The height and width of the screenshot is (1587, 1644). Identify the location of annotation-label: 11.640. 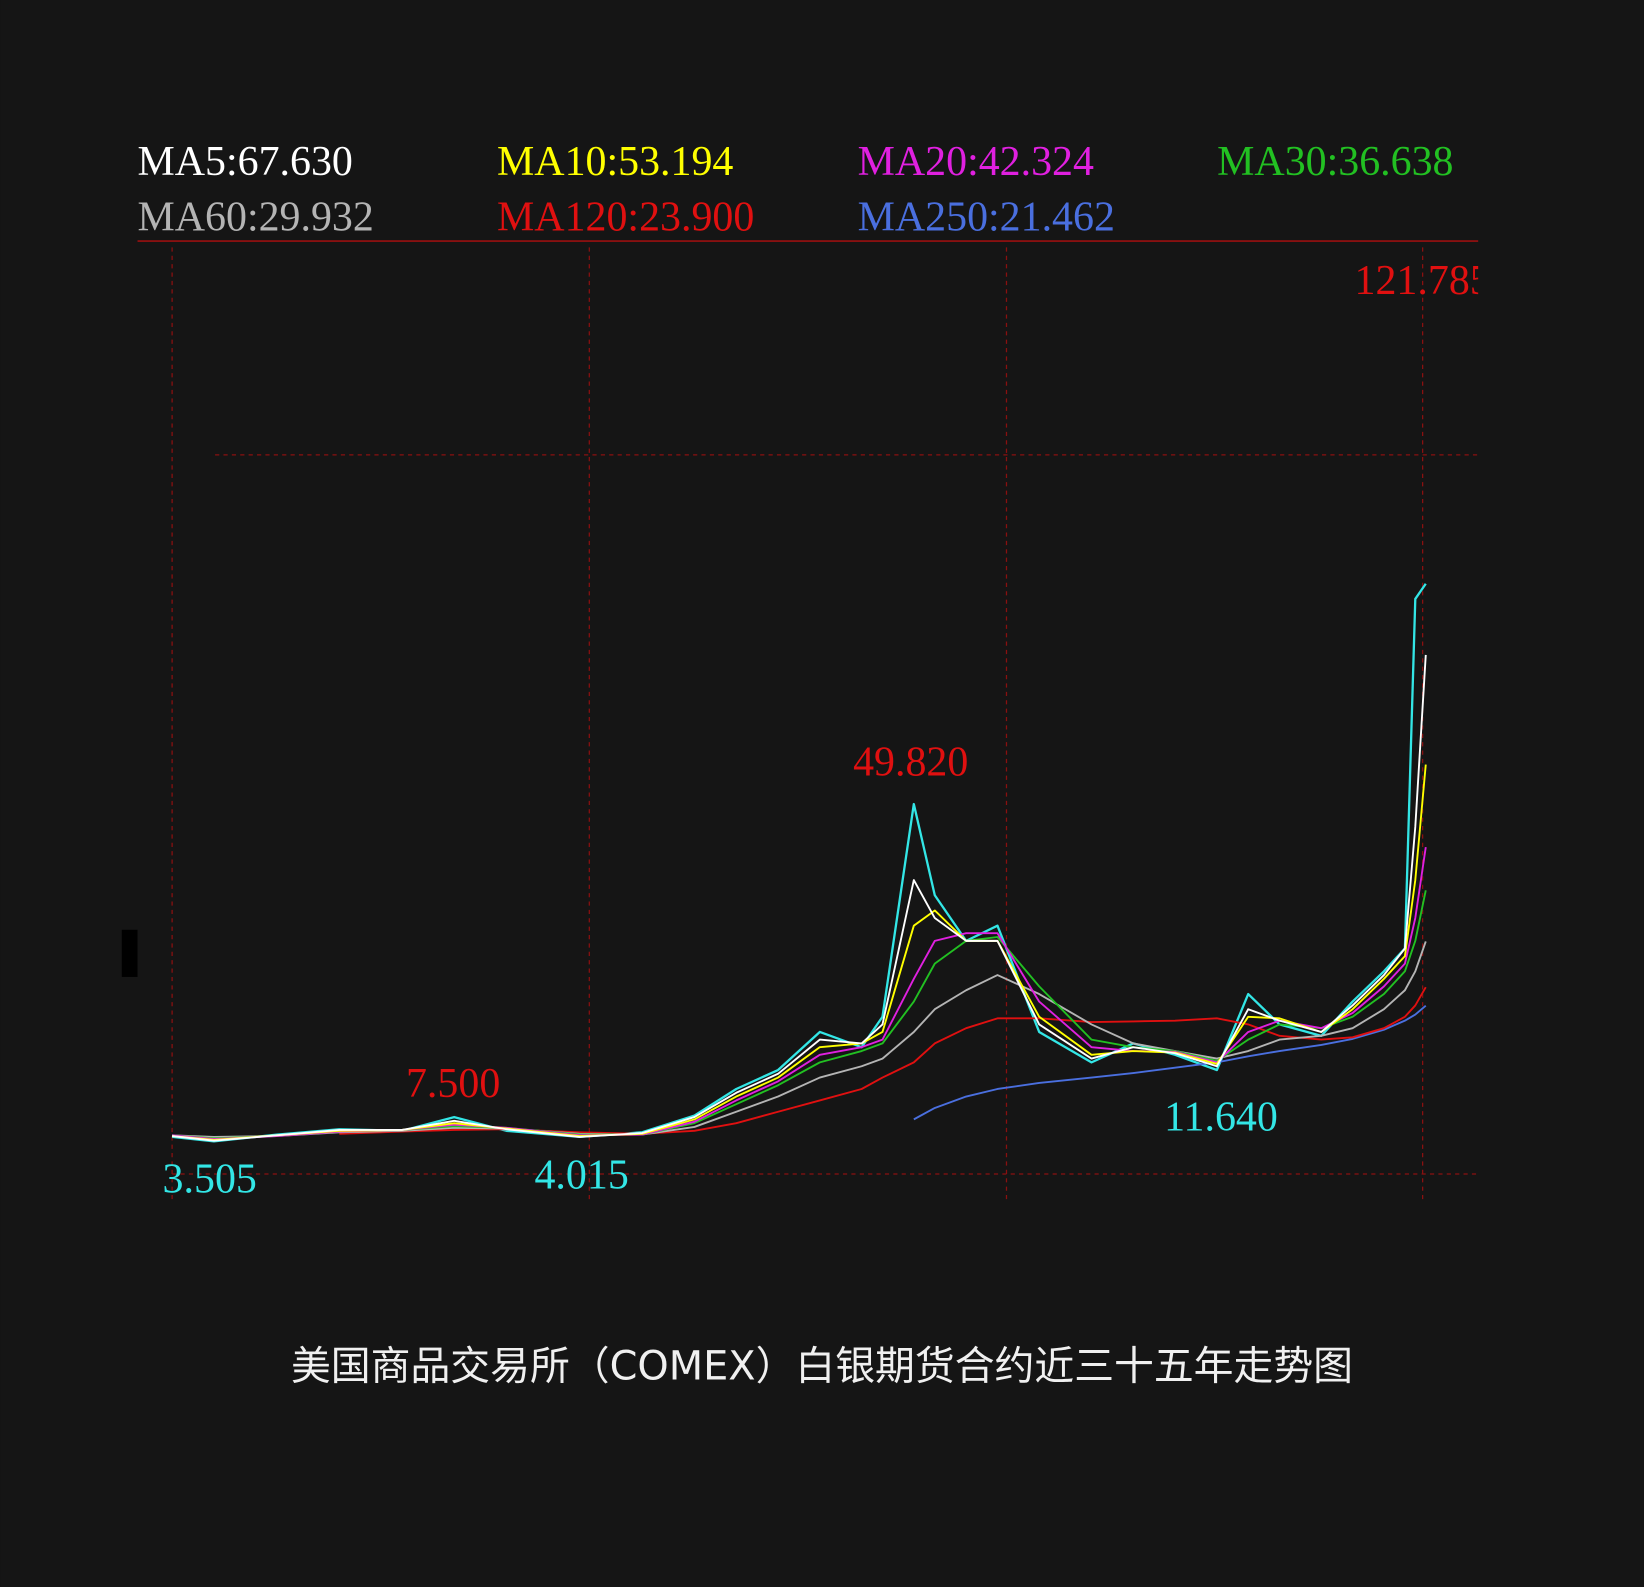
(1221, 1118).